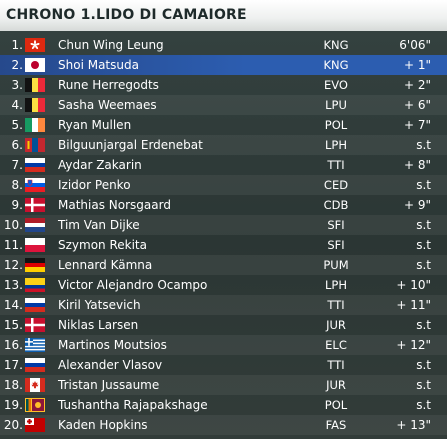  What do you see at coordinates (223, 185) in the screenshot?
I see `result-row: 8. Izidor Penko CED s.t` at bounding box center [223, 185].